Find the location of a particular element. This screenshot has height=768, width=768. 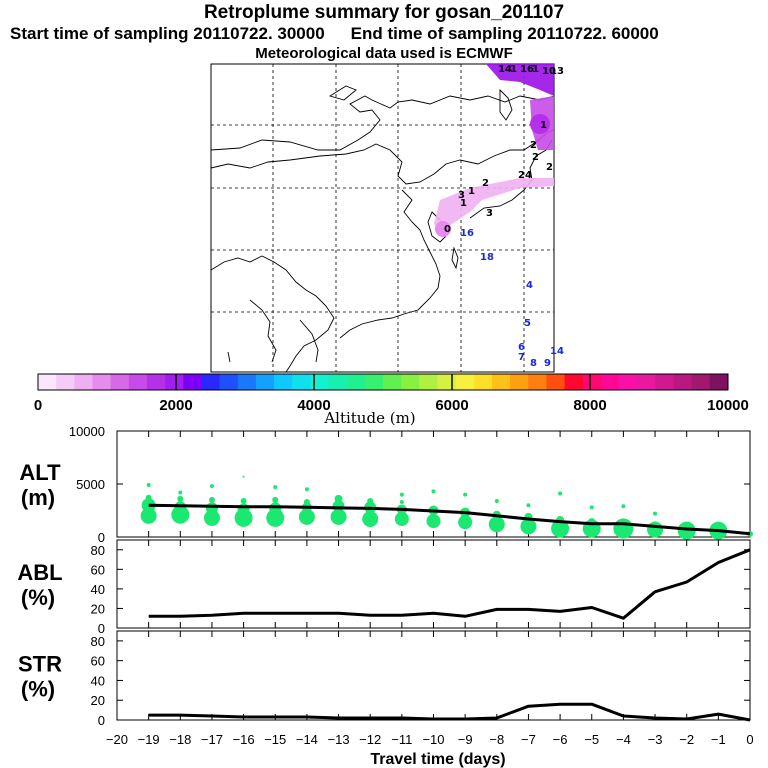

colorbar-tick-label: 0 is located at coordinates (38, 405).